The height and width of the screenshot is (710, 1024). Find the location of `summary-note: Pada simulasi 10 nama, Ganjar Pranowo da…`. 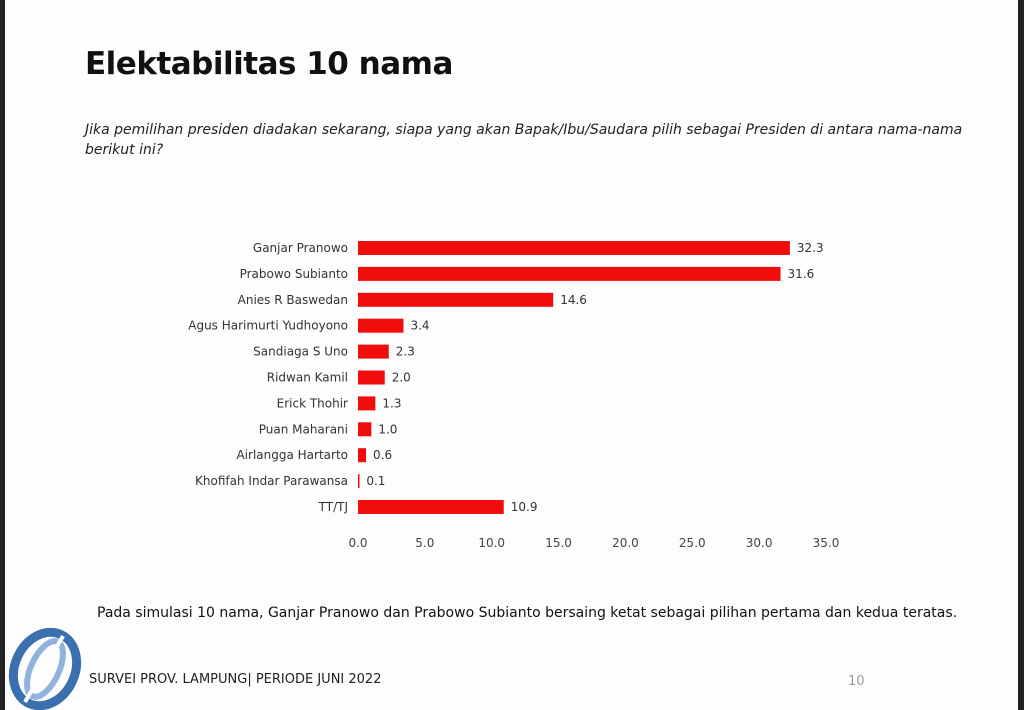

summary-note: Pada simulasi 10 nama, Ganjar Pranowo da… is located at coordinates (527, 613).